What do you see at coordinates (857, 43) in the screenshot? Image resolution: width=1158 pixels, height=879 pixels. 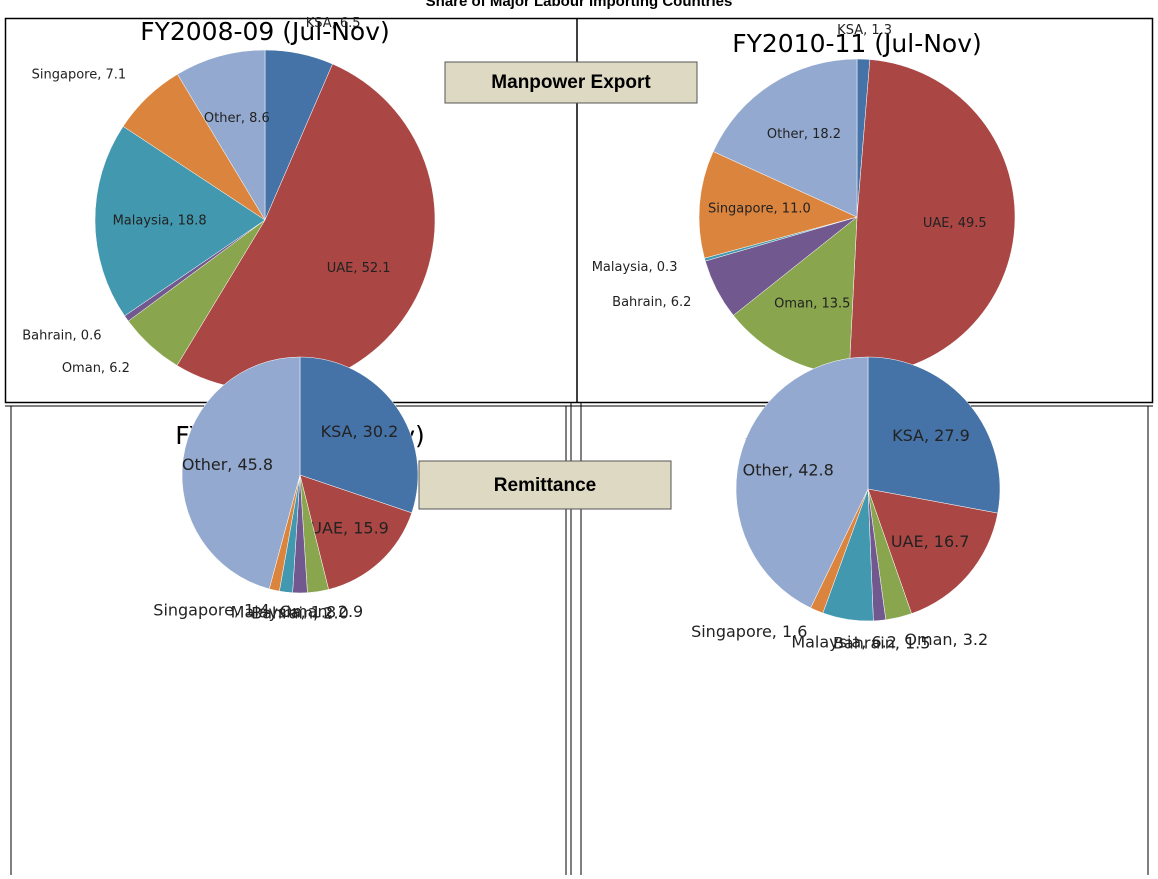 I see `chart-title: FY2010-11 (Jul-Nov)` at bounding box center [857, 43].